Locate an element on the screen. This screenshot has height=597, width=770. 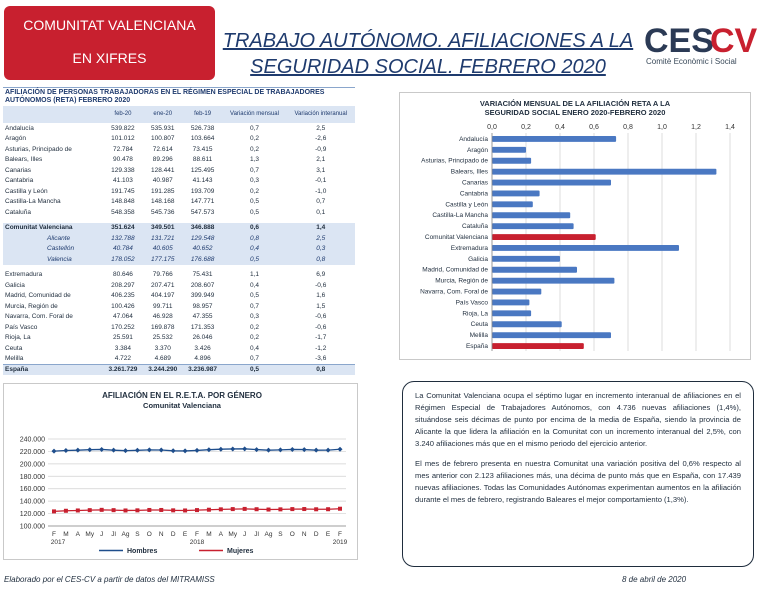
x-tick-label: E is located at coordinates (185, 534).